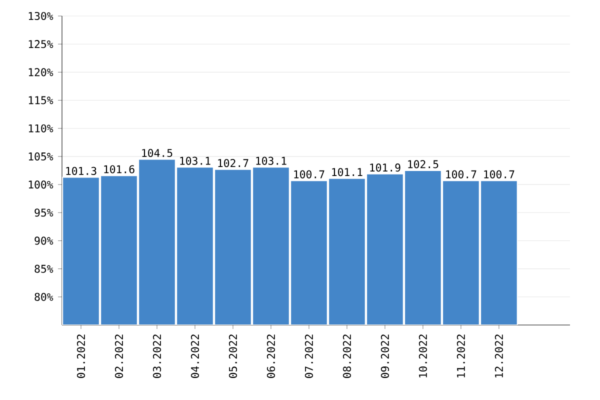 The image size is (600, 400). What do you see at coordinates (81, 356) in the screenshot?
I see `x-tick-label: 01.2022` at bounding box center [81, 356].